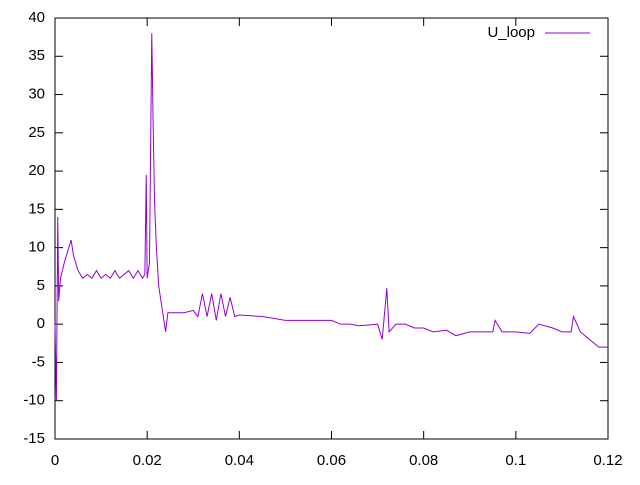 This screenshot has width=640, height=485. Describe the element at coordinates (36, 17) in the screenshot. I see `y-tick-label: 40` at that location.